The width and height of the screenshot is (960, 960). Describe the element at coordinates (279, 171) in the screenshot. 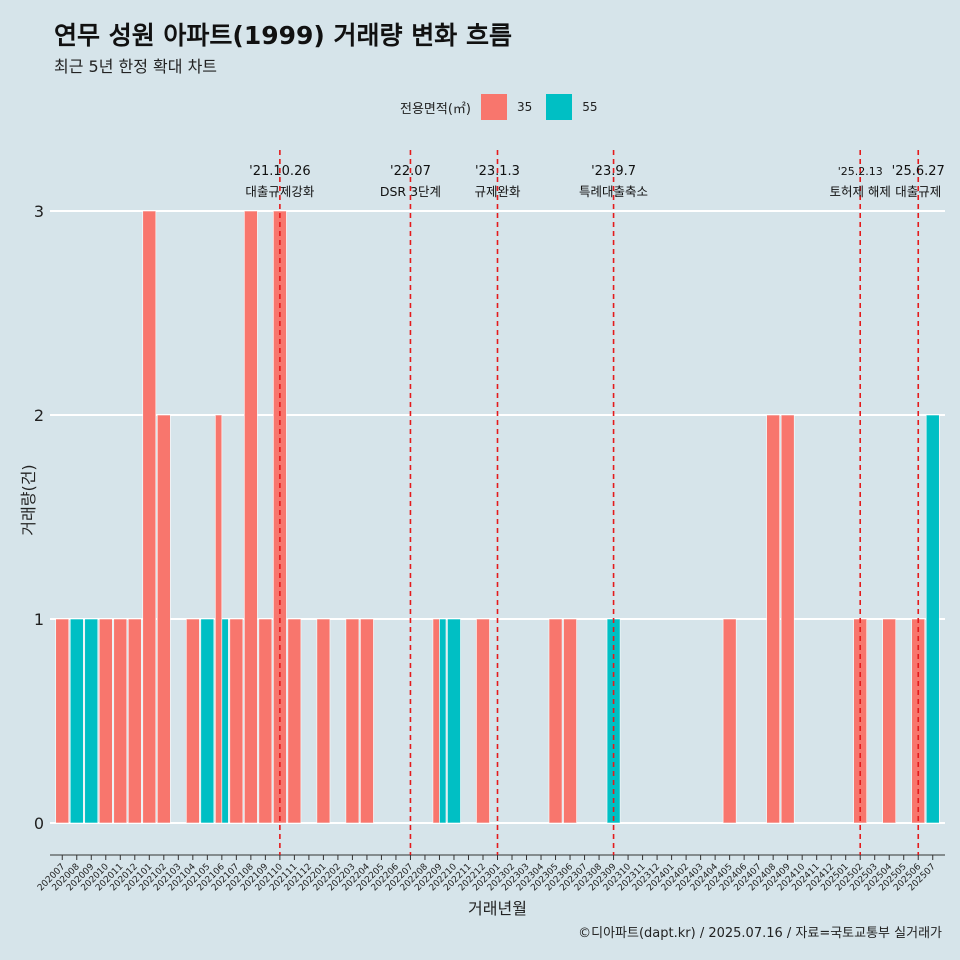

I see `event-date-label: '21.10.26` at that location.